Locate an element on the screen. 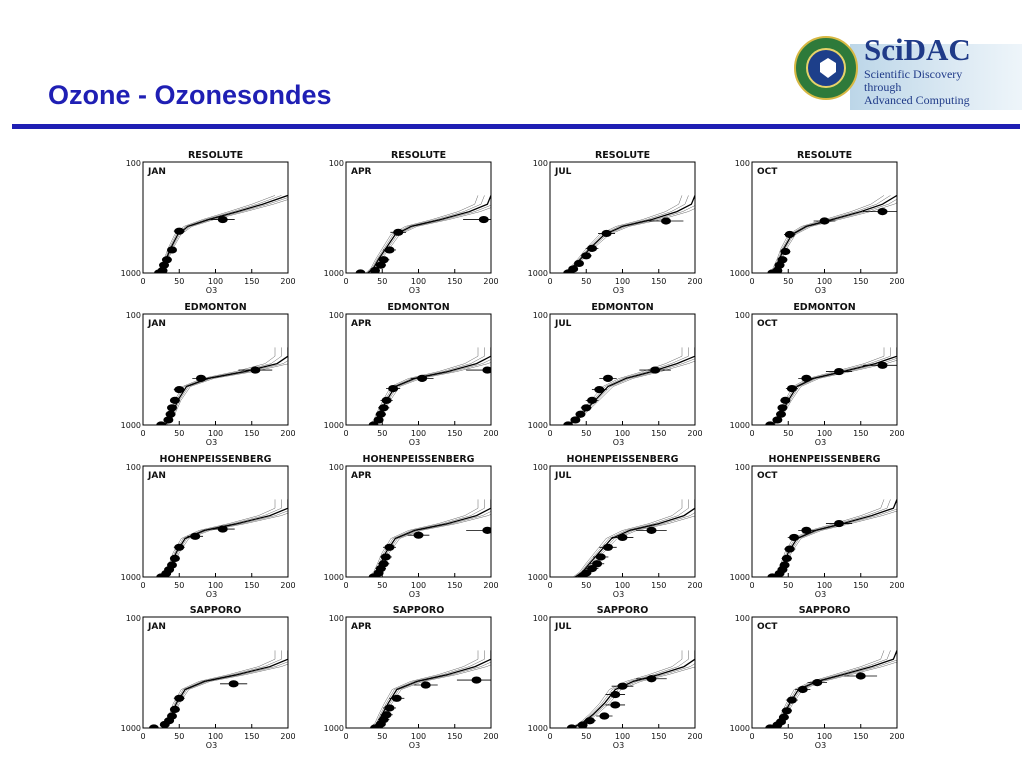  panel-month-label: APR is located at coordinates (361, 324).